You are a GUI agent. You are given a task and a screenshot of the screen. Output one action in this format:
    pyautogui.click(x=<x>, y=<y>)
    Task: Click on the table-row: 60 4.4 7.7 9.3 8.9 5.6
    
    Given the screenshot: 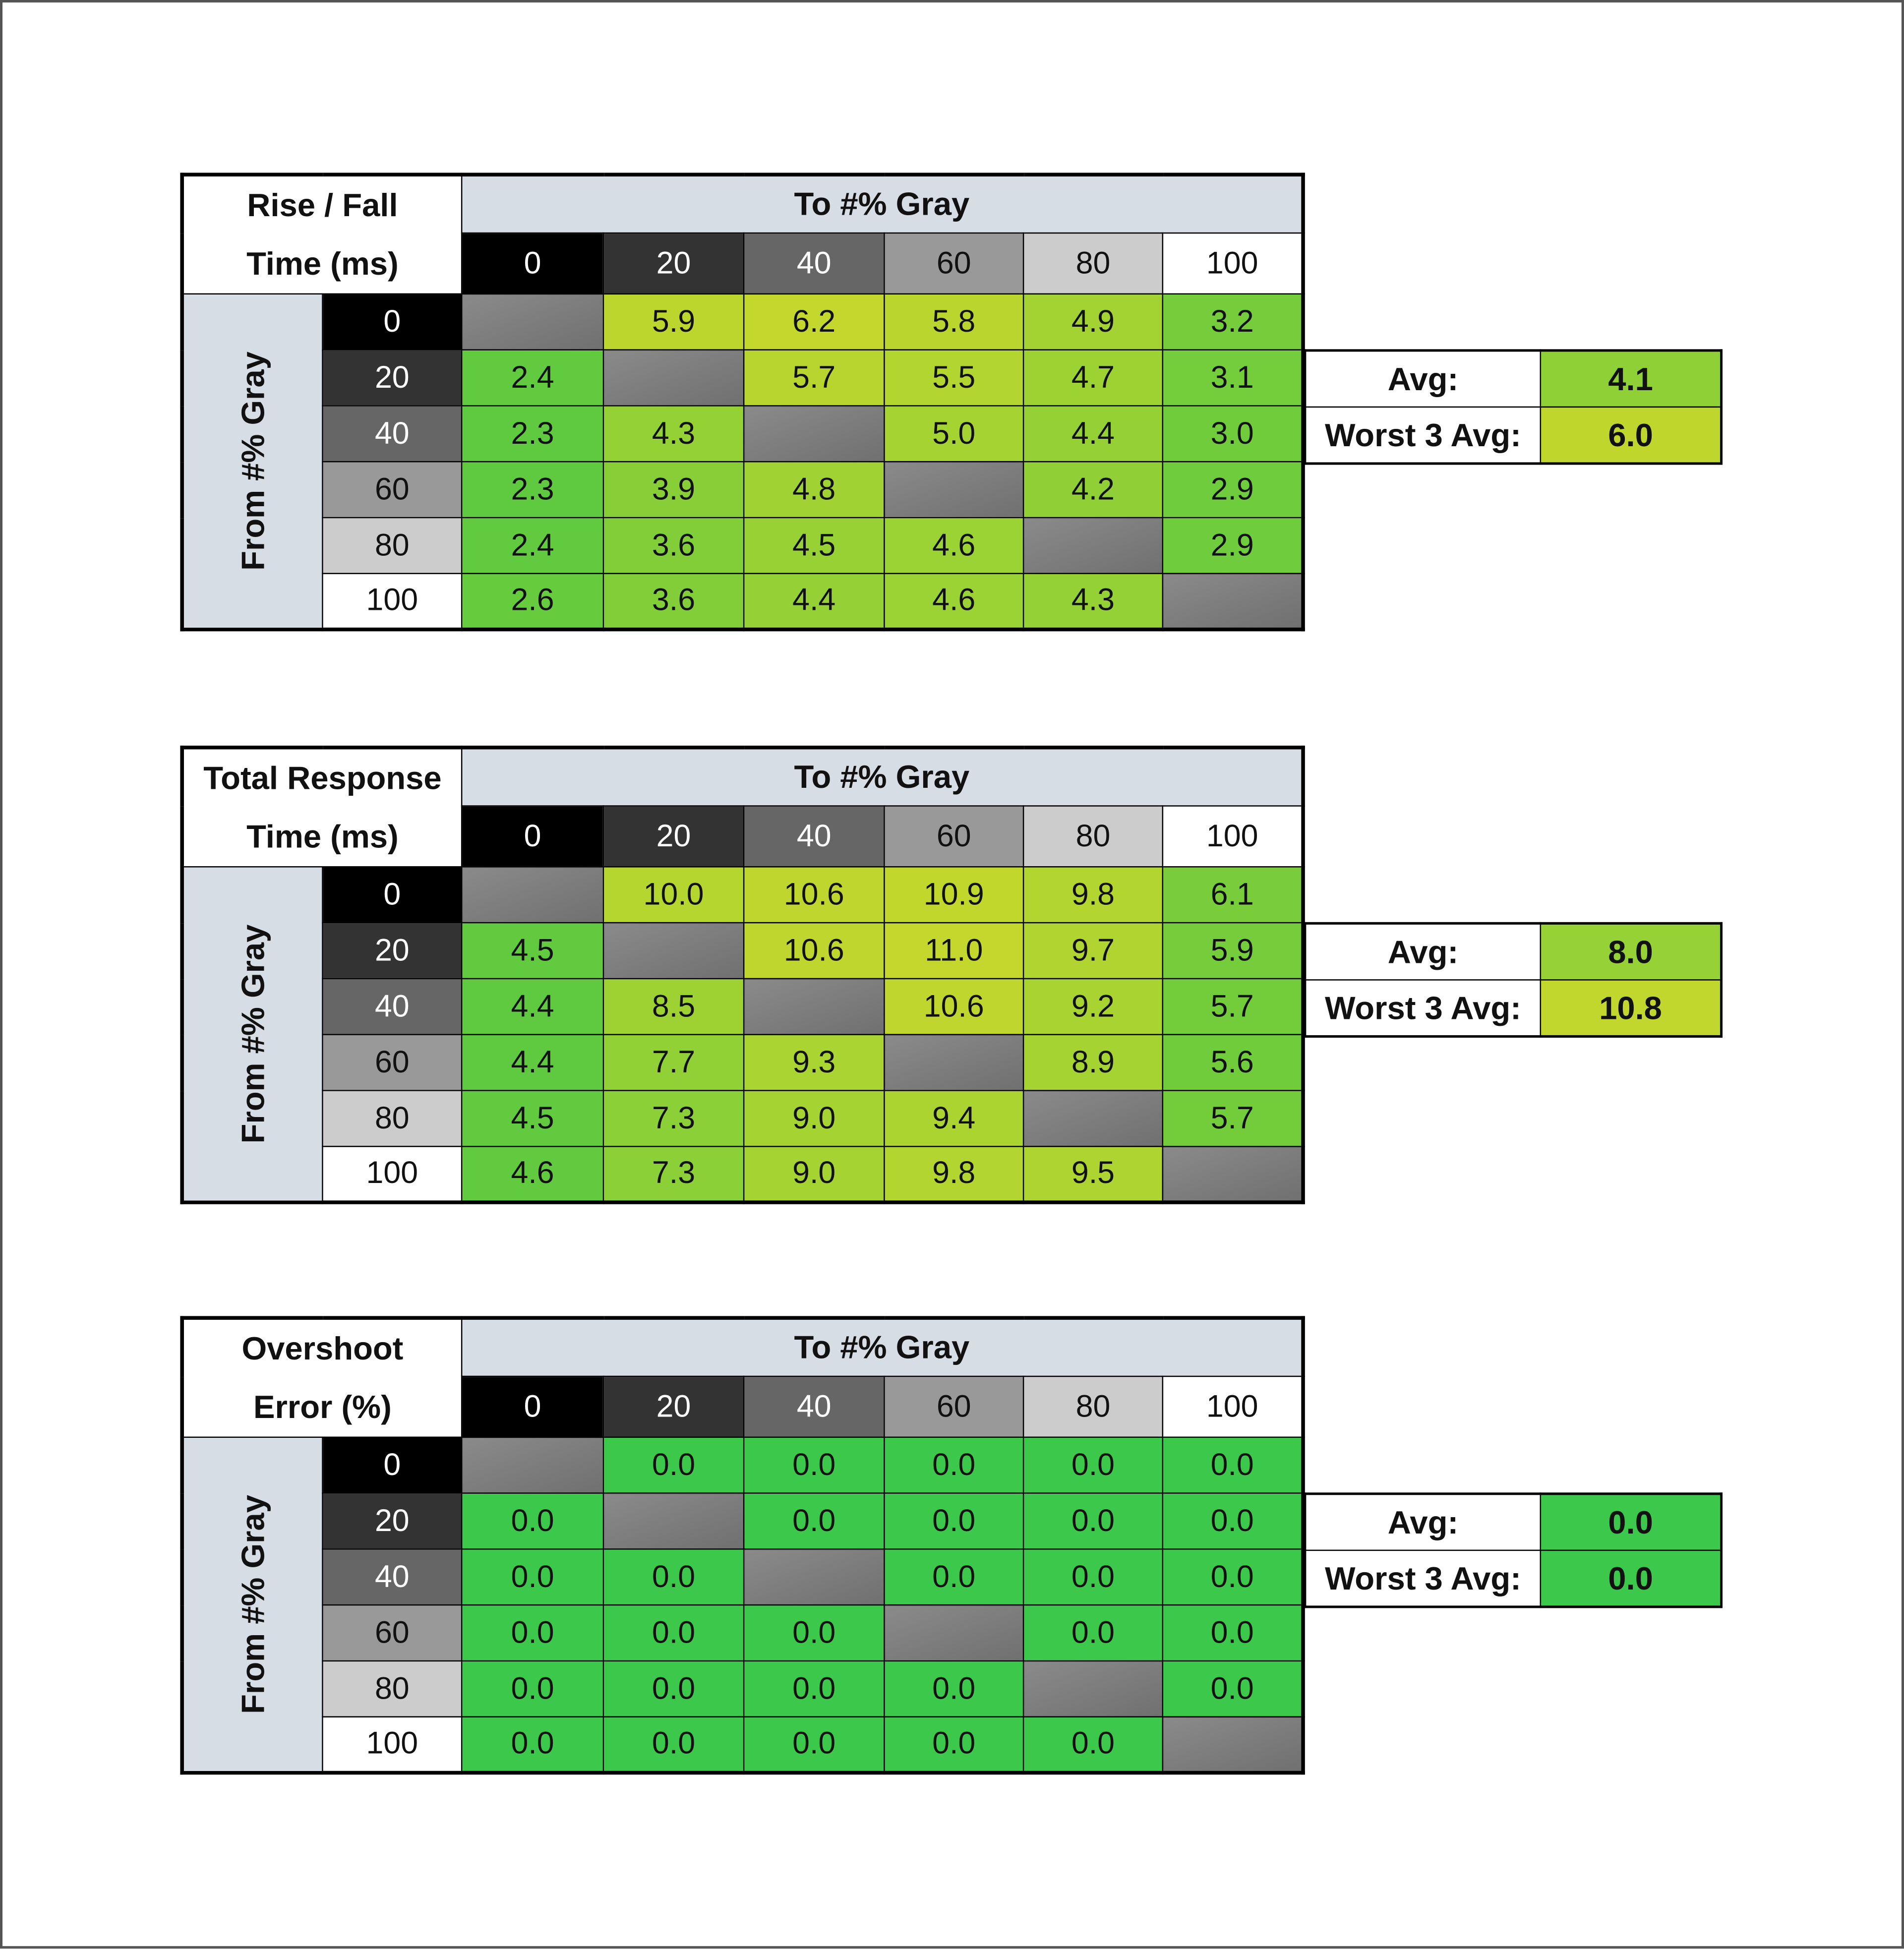 What is the action you would take?
    pyautogui.click(x=743, y=1063)
    